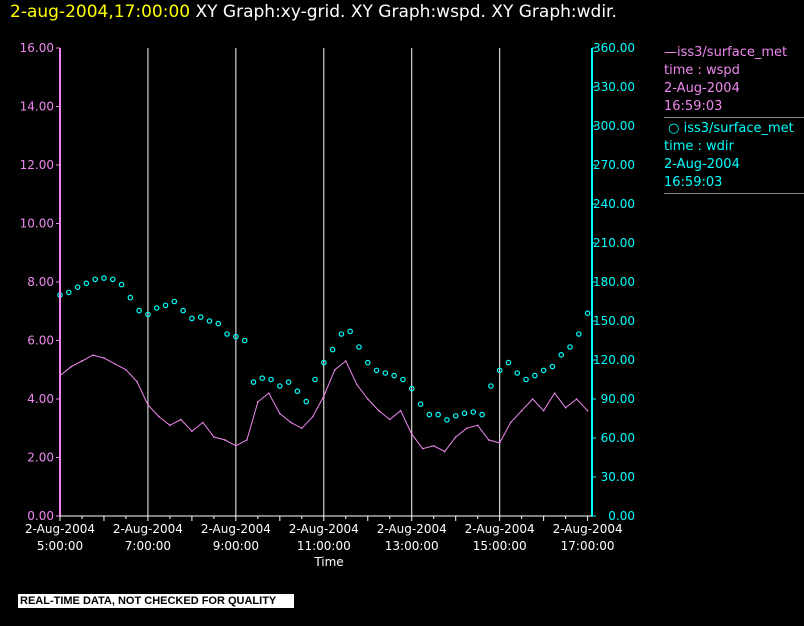 This screenshot has width=804, height=626. Describe the element at coordinates (37, 224) in the screenshot. I see `left-axis-tick-label: 10.00` at that location.